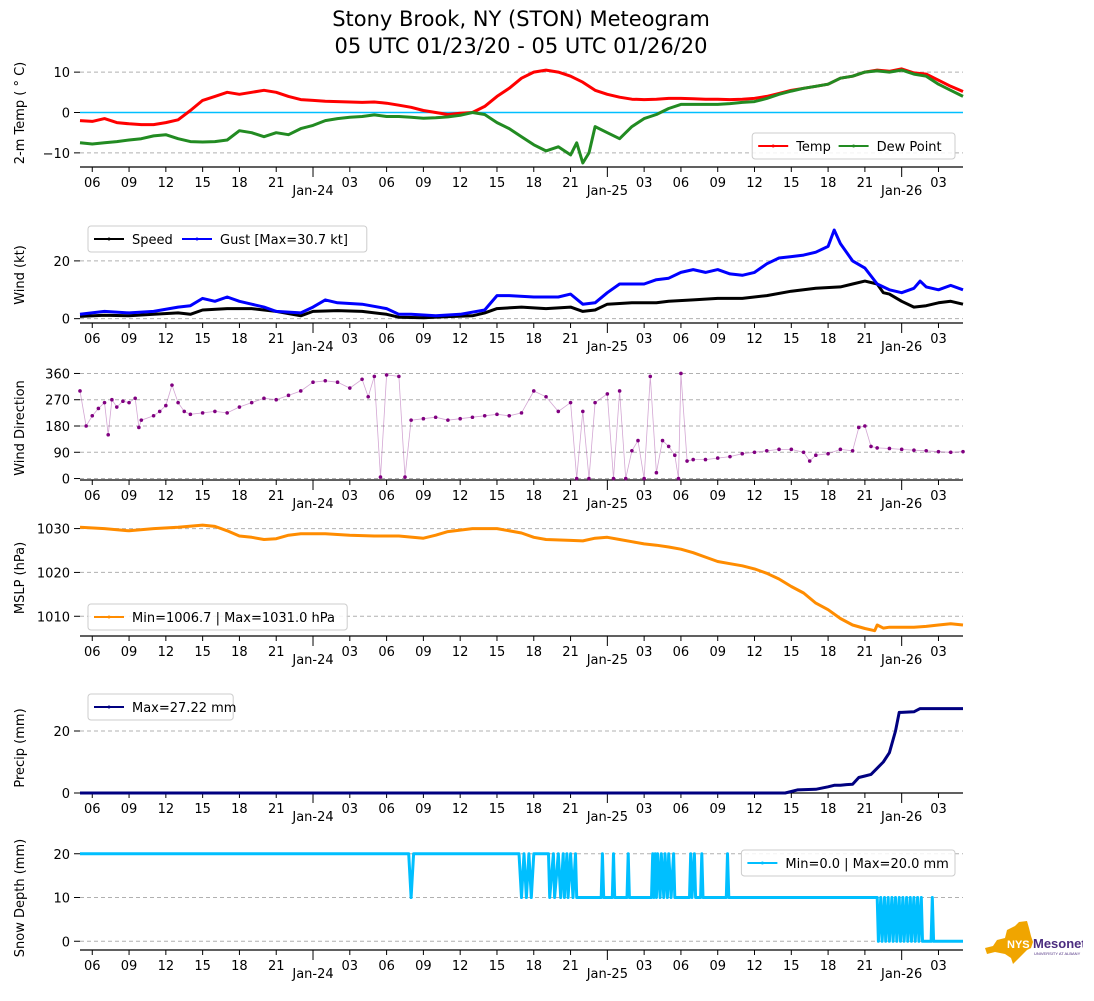  I want to click on y-tick-label: 270, so click(57, 401).